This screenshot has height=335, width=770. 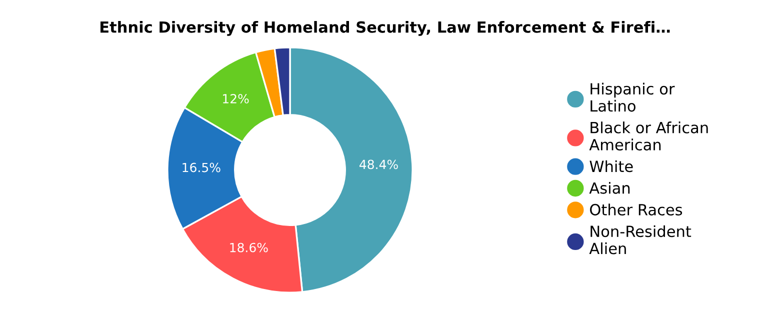 I want to click on legend-label: Non-Resident Alien, so click(x=640, y=239).